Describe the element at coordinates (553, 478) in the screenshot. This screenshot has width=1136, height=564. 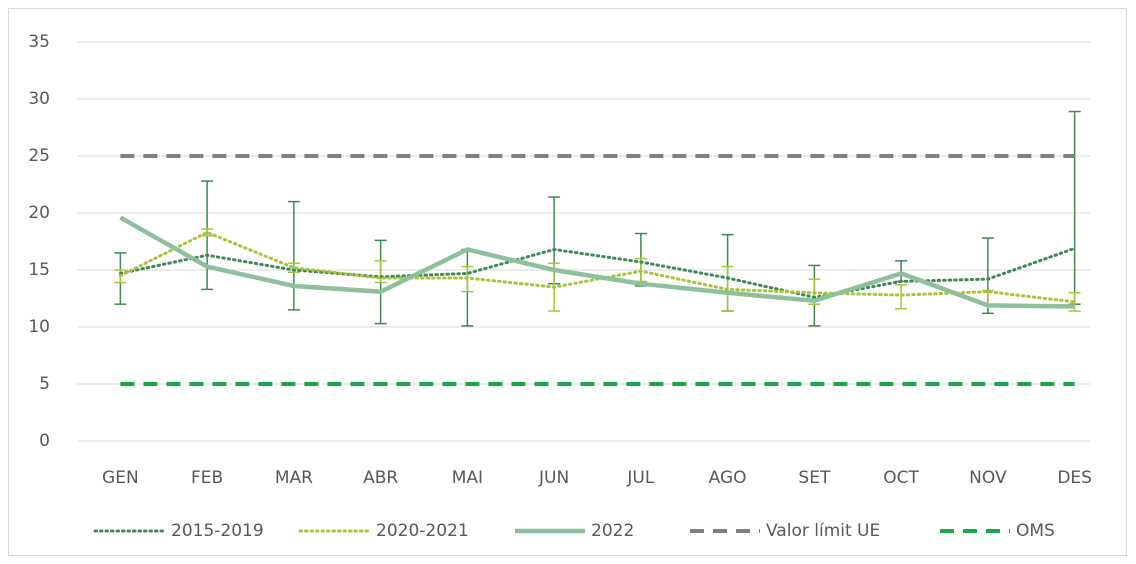
I see `x-tick-label: JUN` at that location.